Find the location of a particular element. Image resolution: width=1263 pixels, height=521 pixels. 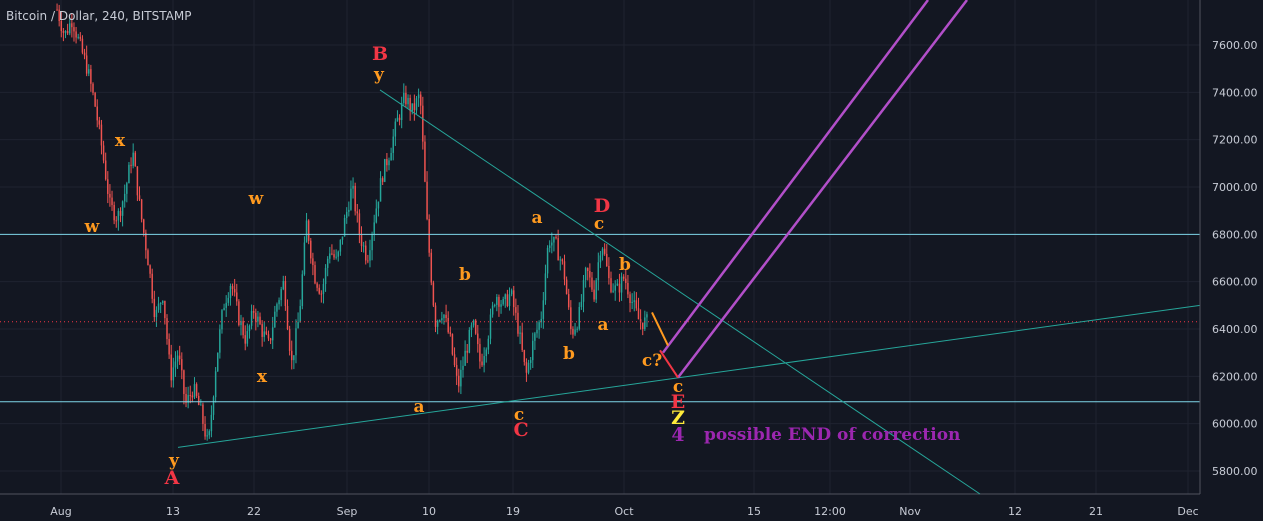

y-tick-label: 6400.00 is located at coordinates (1235, 329).